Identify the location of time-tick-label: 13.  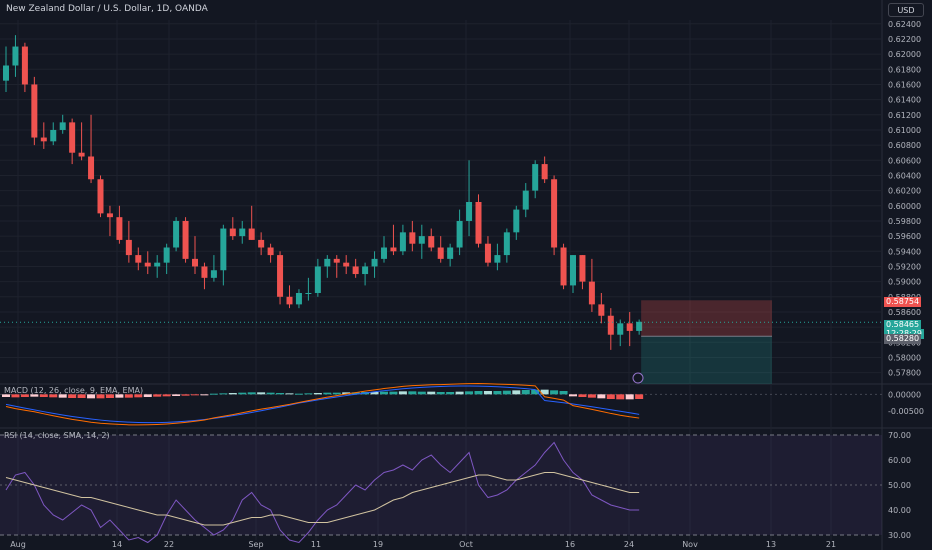
(771, 544).